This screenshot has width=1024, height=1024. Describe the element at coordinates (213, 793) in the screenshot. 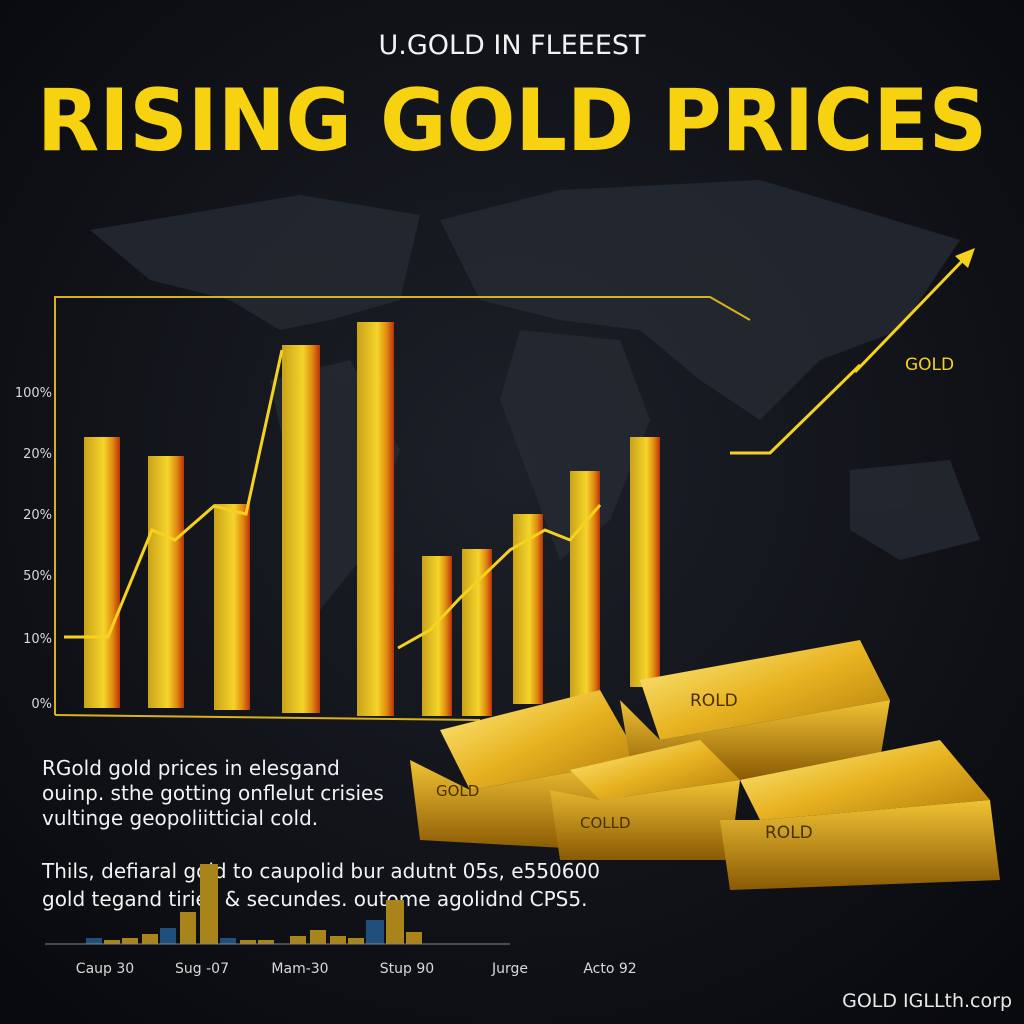

I see `paragraph-line: ouinp. sthe gotting onflelut crisies` at that location.